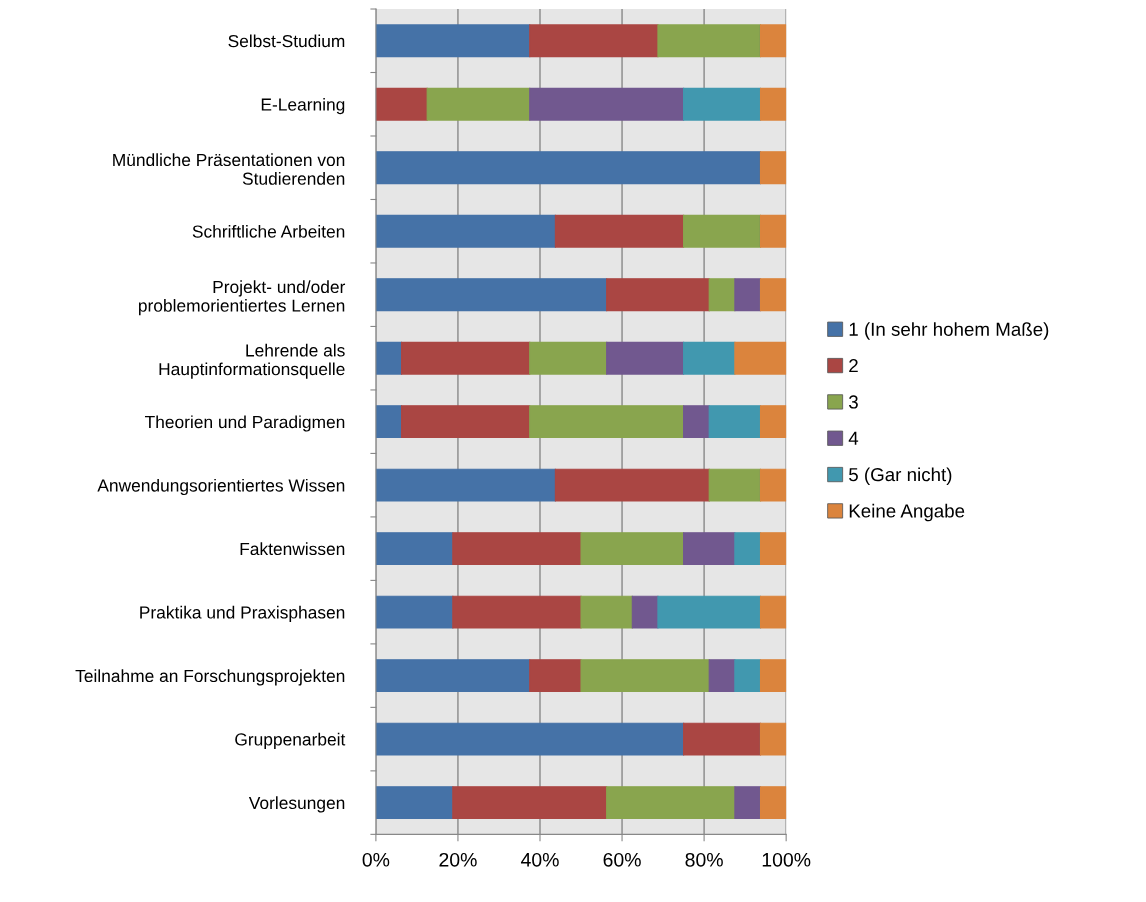 Image resolution: width=1146 pixels, height=902 pixels. What do you see at coordinates (292, 549) in the screenshot?
I see `y-tick-label: Faktenwissen` at bounding box center [292, 549].